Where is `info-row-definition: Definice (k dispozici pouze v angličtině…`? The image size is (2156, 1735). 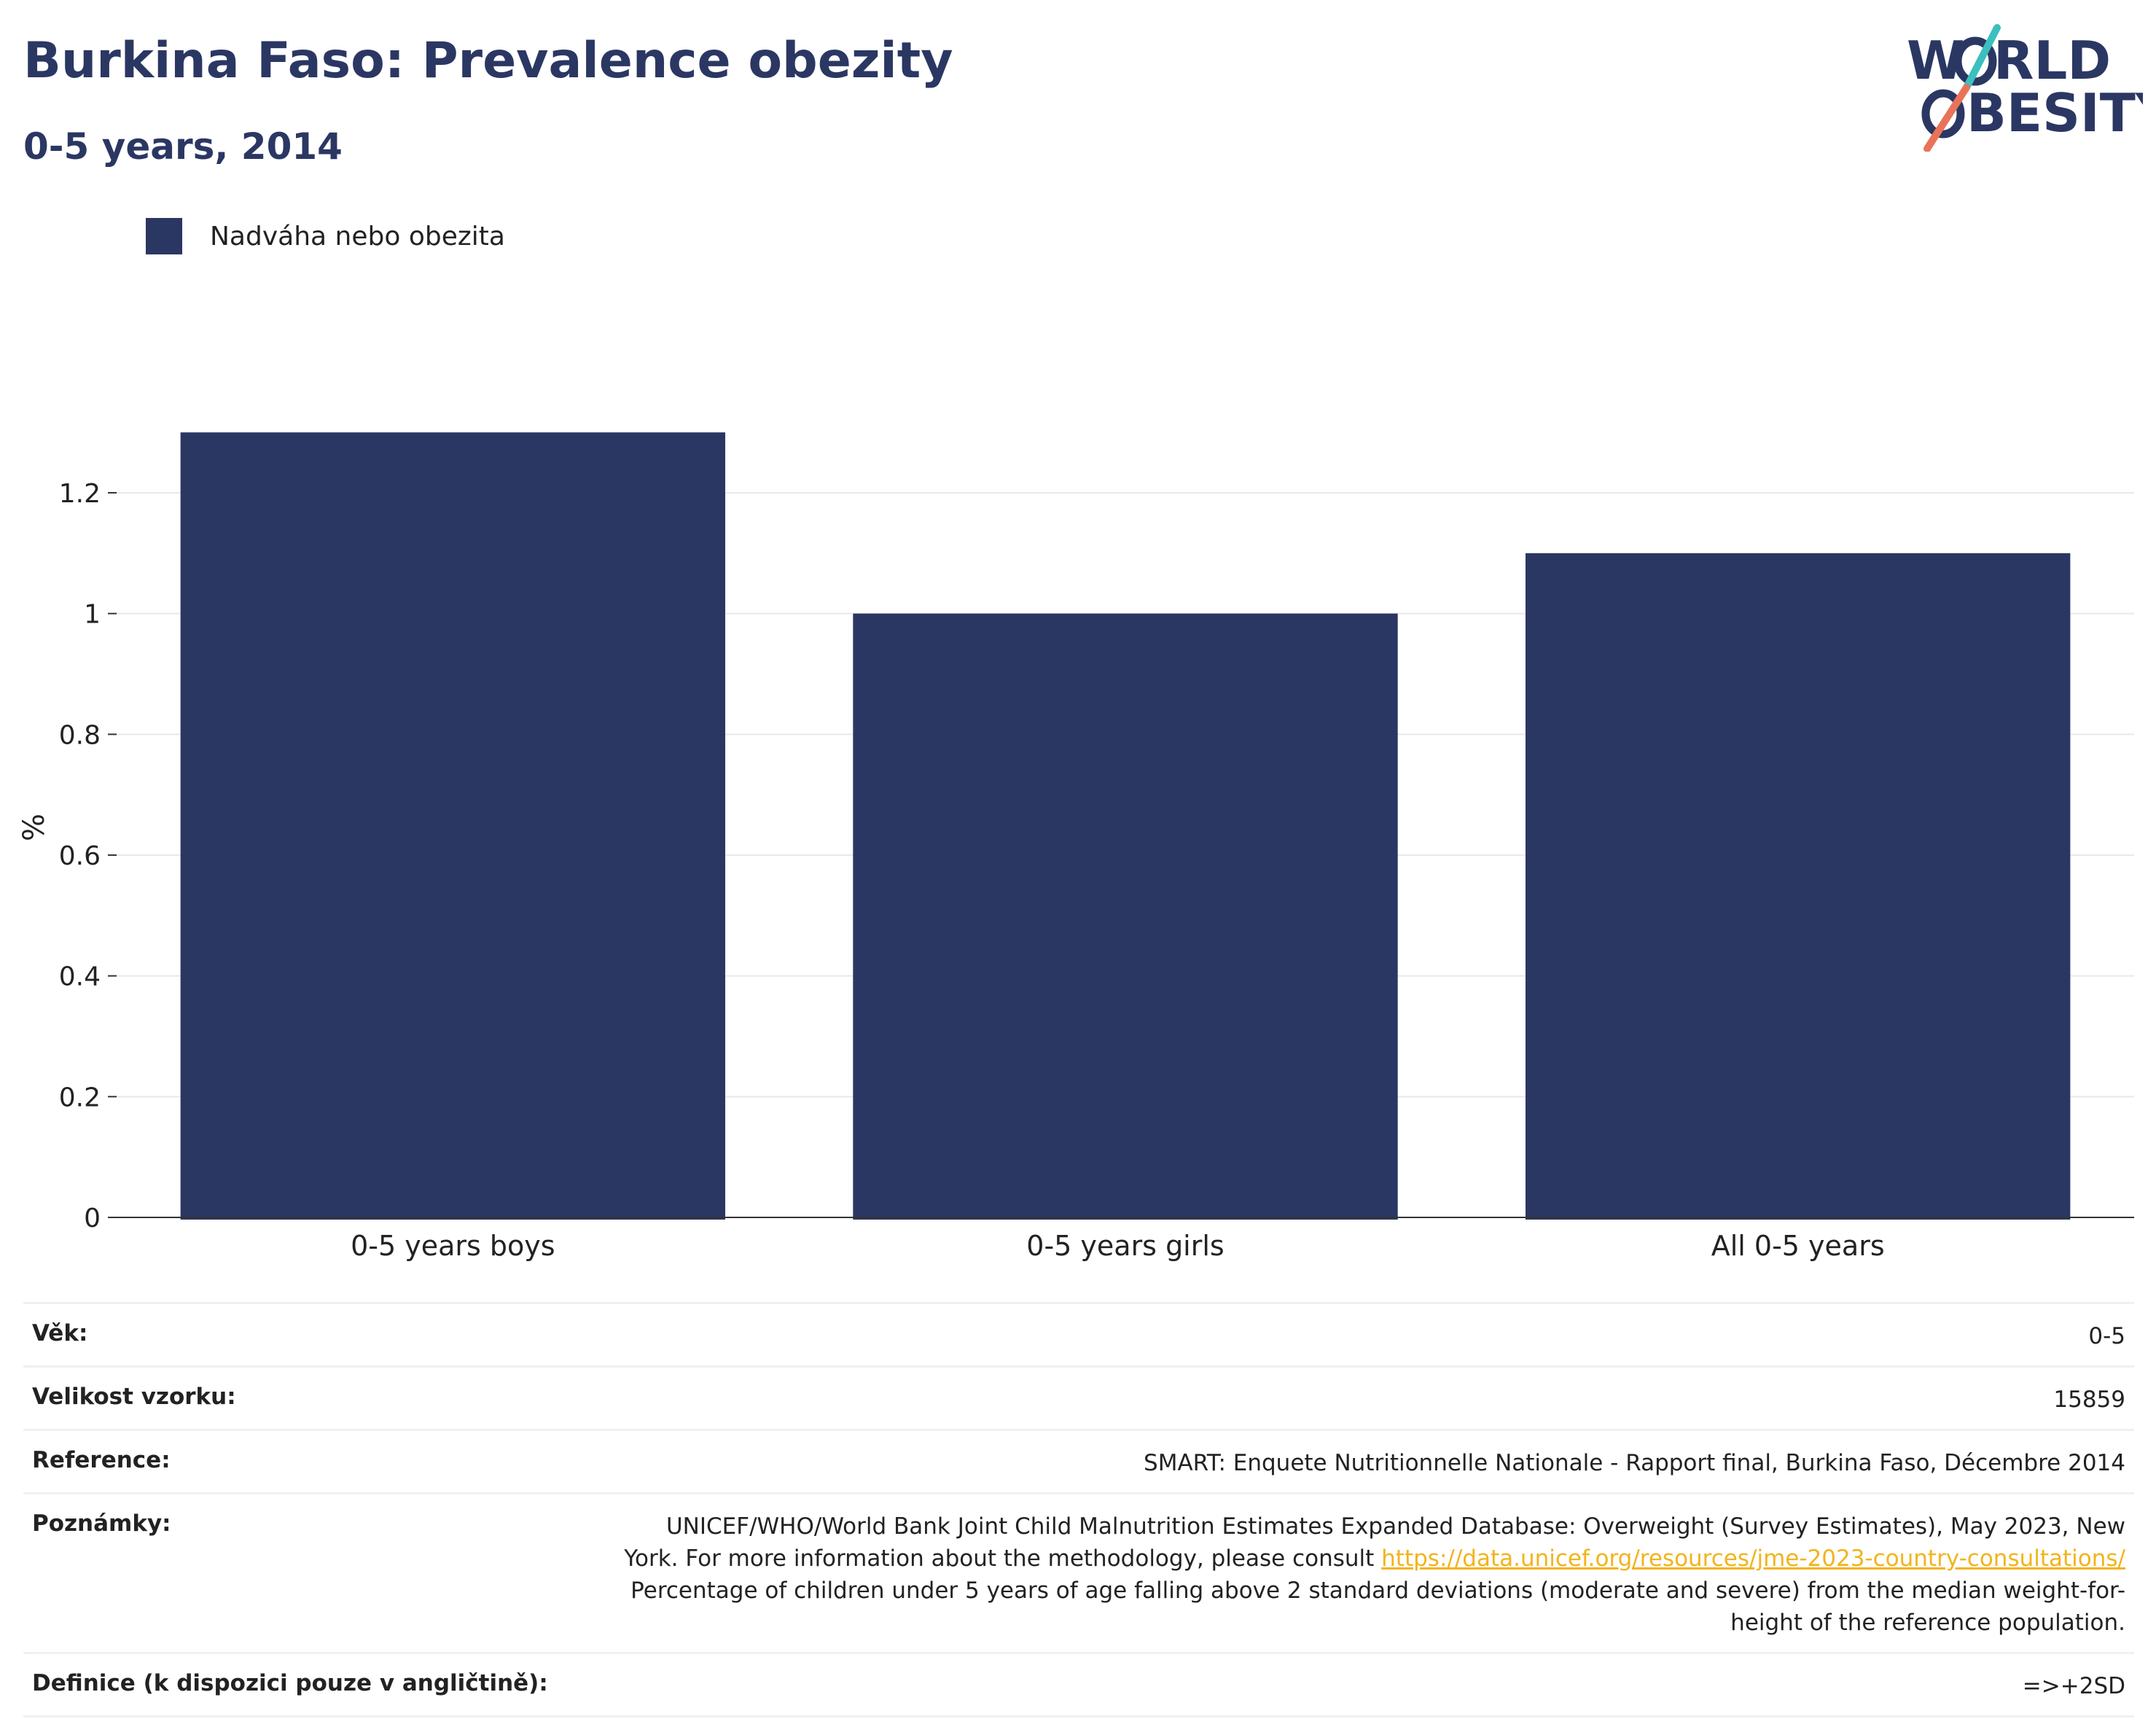
info-row-definition: Definice (k dispozici pouze v angličtině… is located at coordinates (1079, 1685).